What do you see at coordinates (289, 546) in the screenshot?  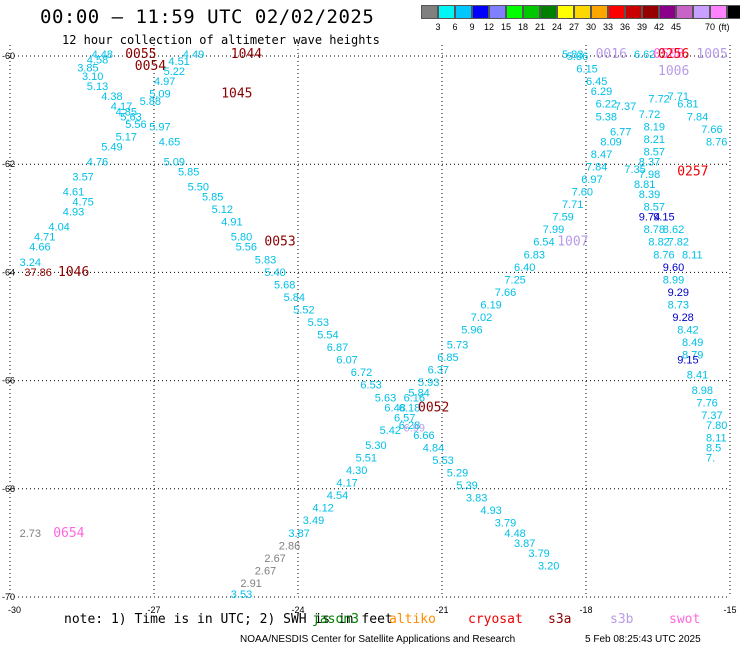 I see `wave-height-value: 2.86` at bounding box center [289, 546].